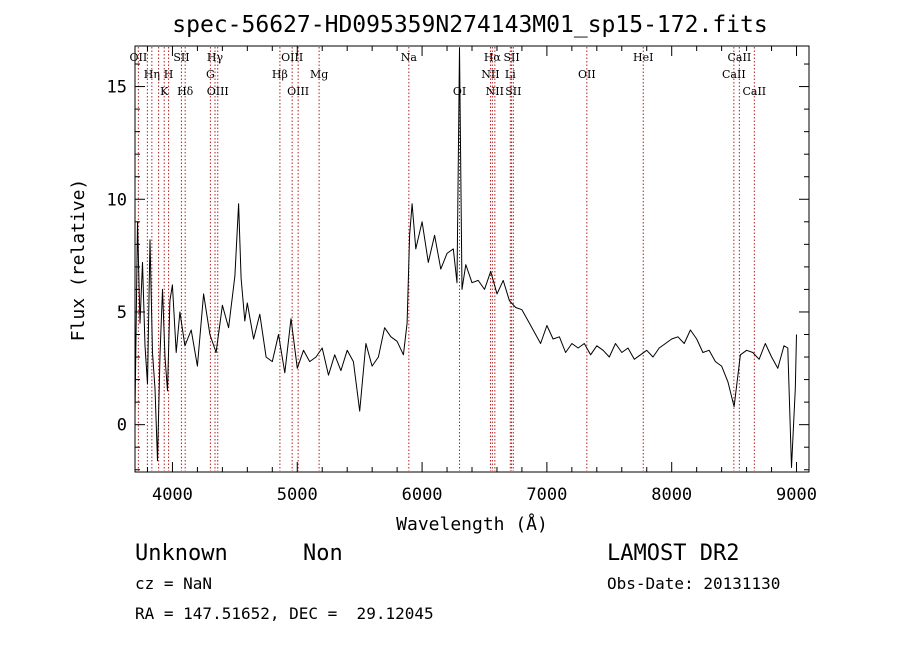 The height and width of the screenshot is (649, 900). I want to click on x-tick-label: 7000, so click(546, 495).